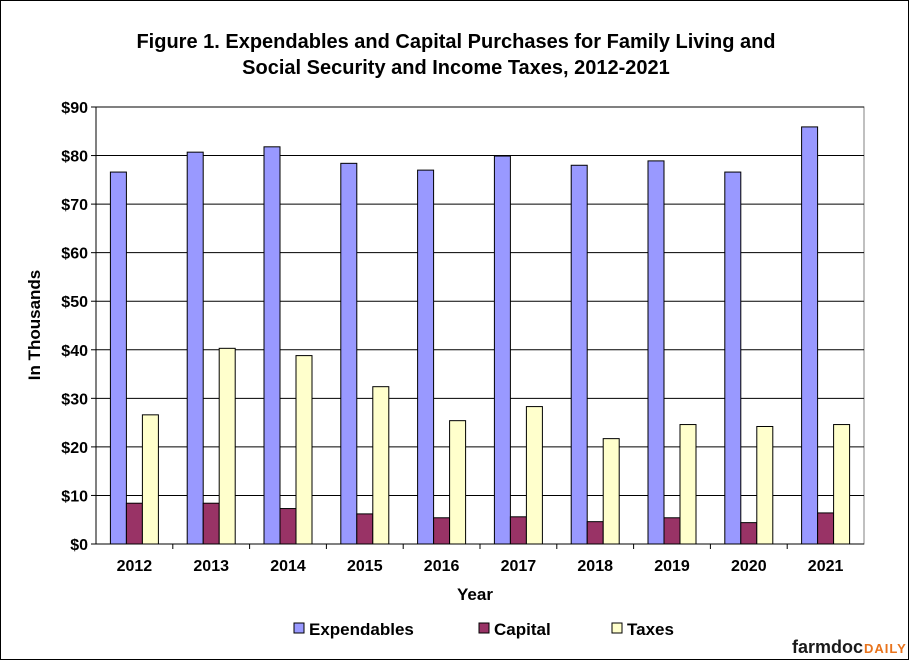 The image size is (909, 660). What do you see at coordinates (442, 566) in the screenshot?
I see `x-tick-label: 2016` at bounding box center [442, 566].